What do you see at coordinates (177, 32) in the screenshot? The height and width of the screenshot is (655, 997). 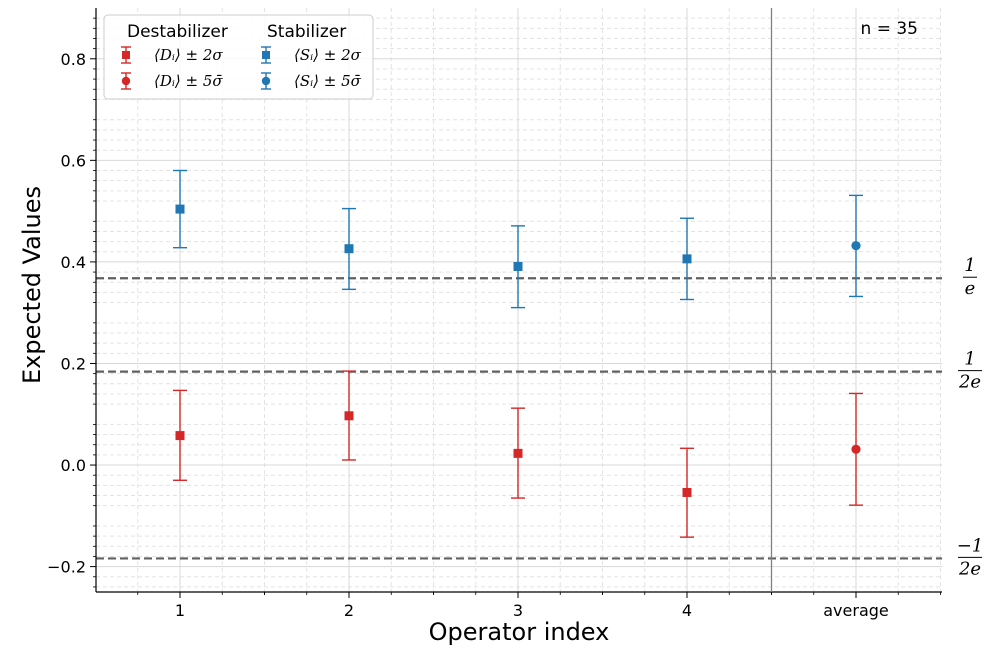 I see `legend-group-title: Destabilizer` at bounding box center [177, 32].